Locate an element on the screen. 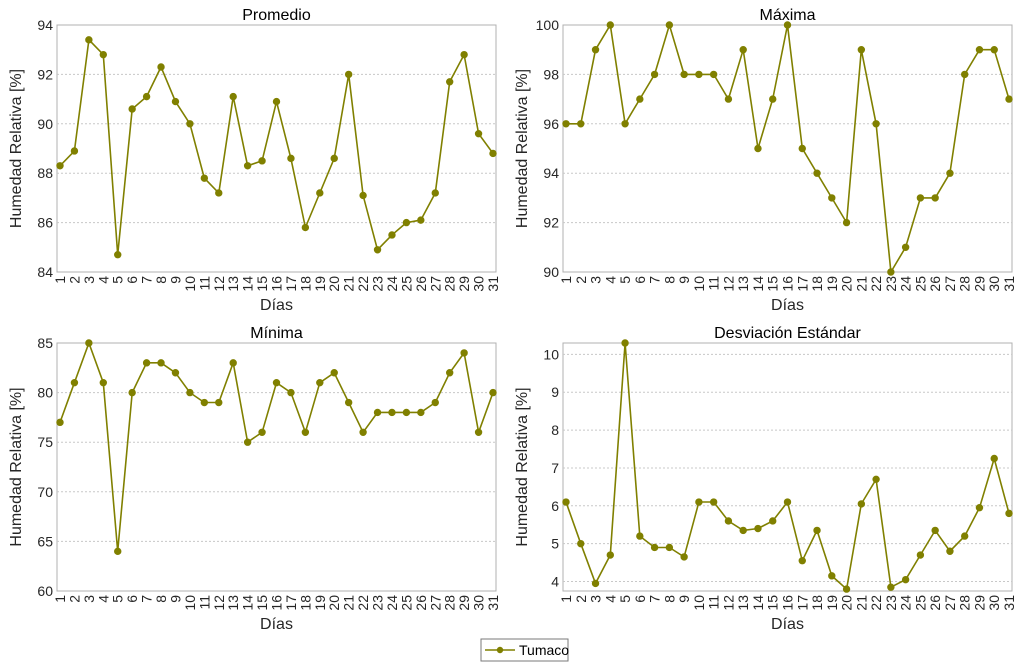  y-tick-label: 75 is located at coordinates (45, 442).